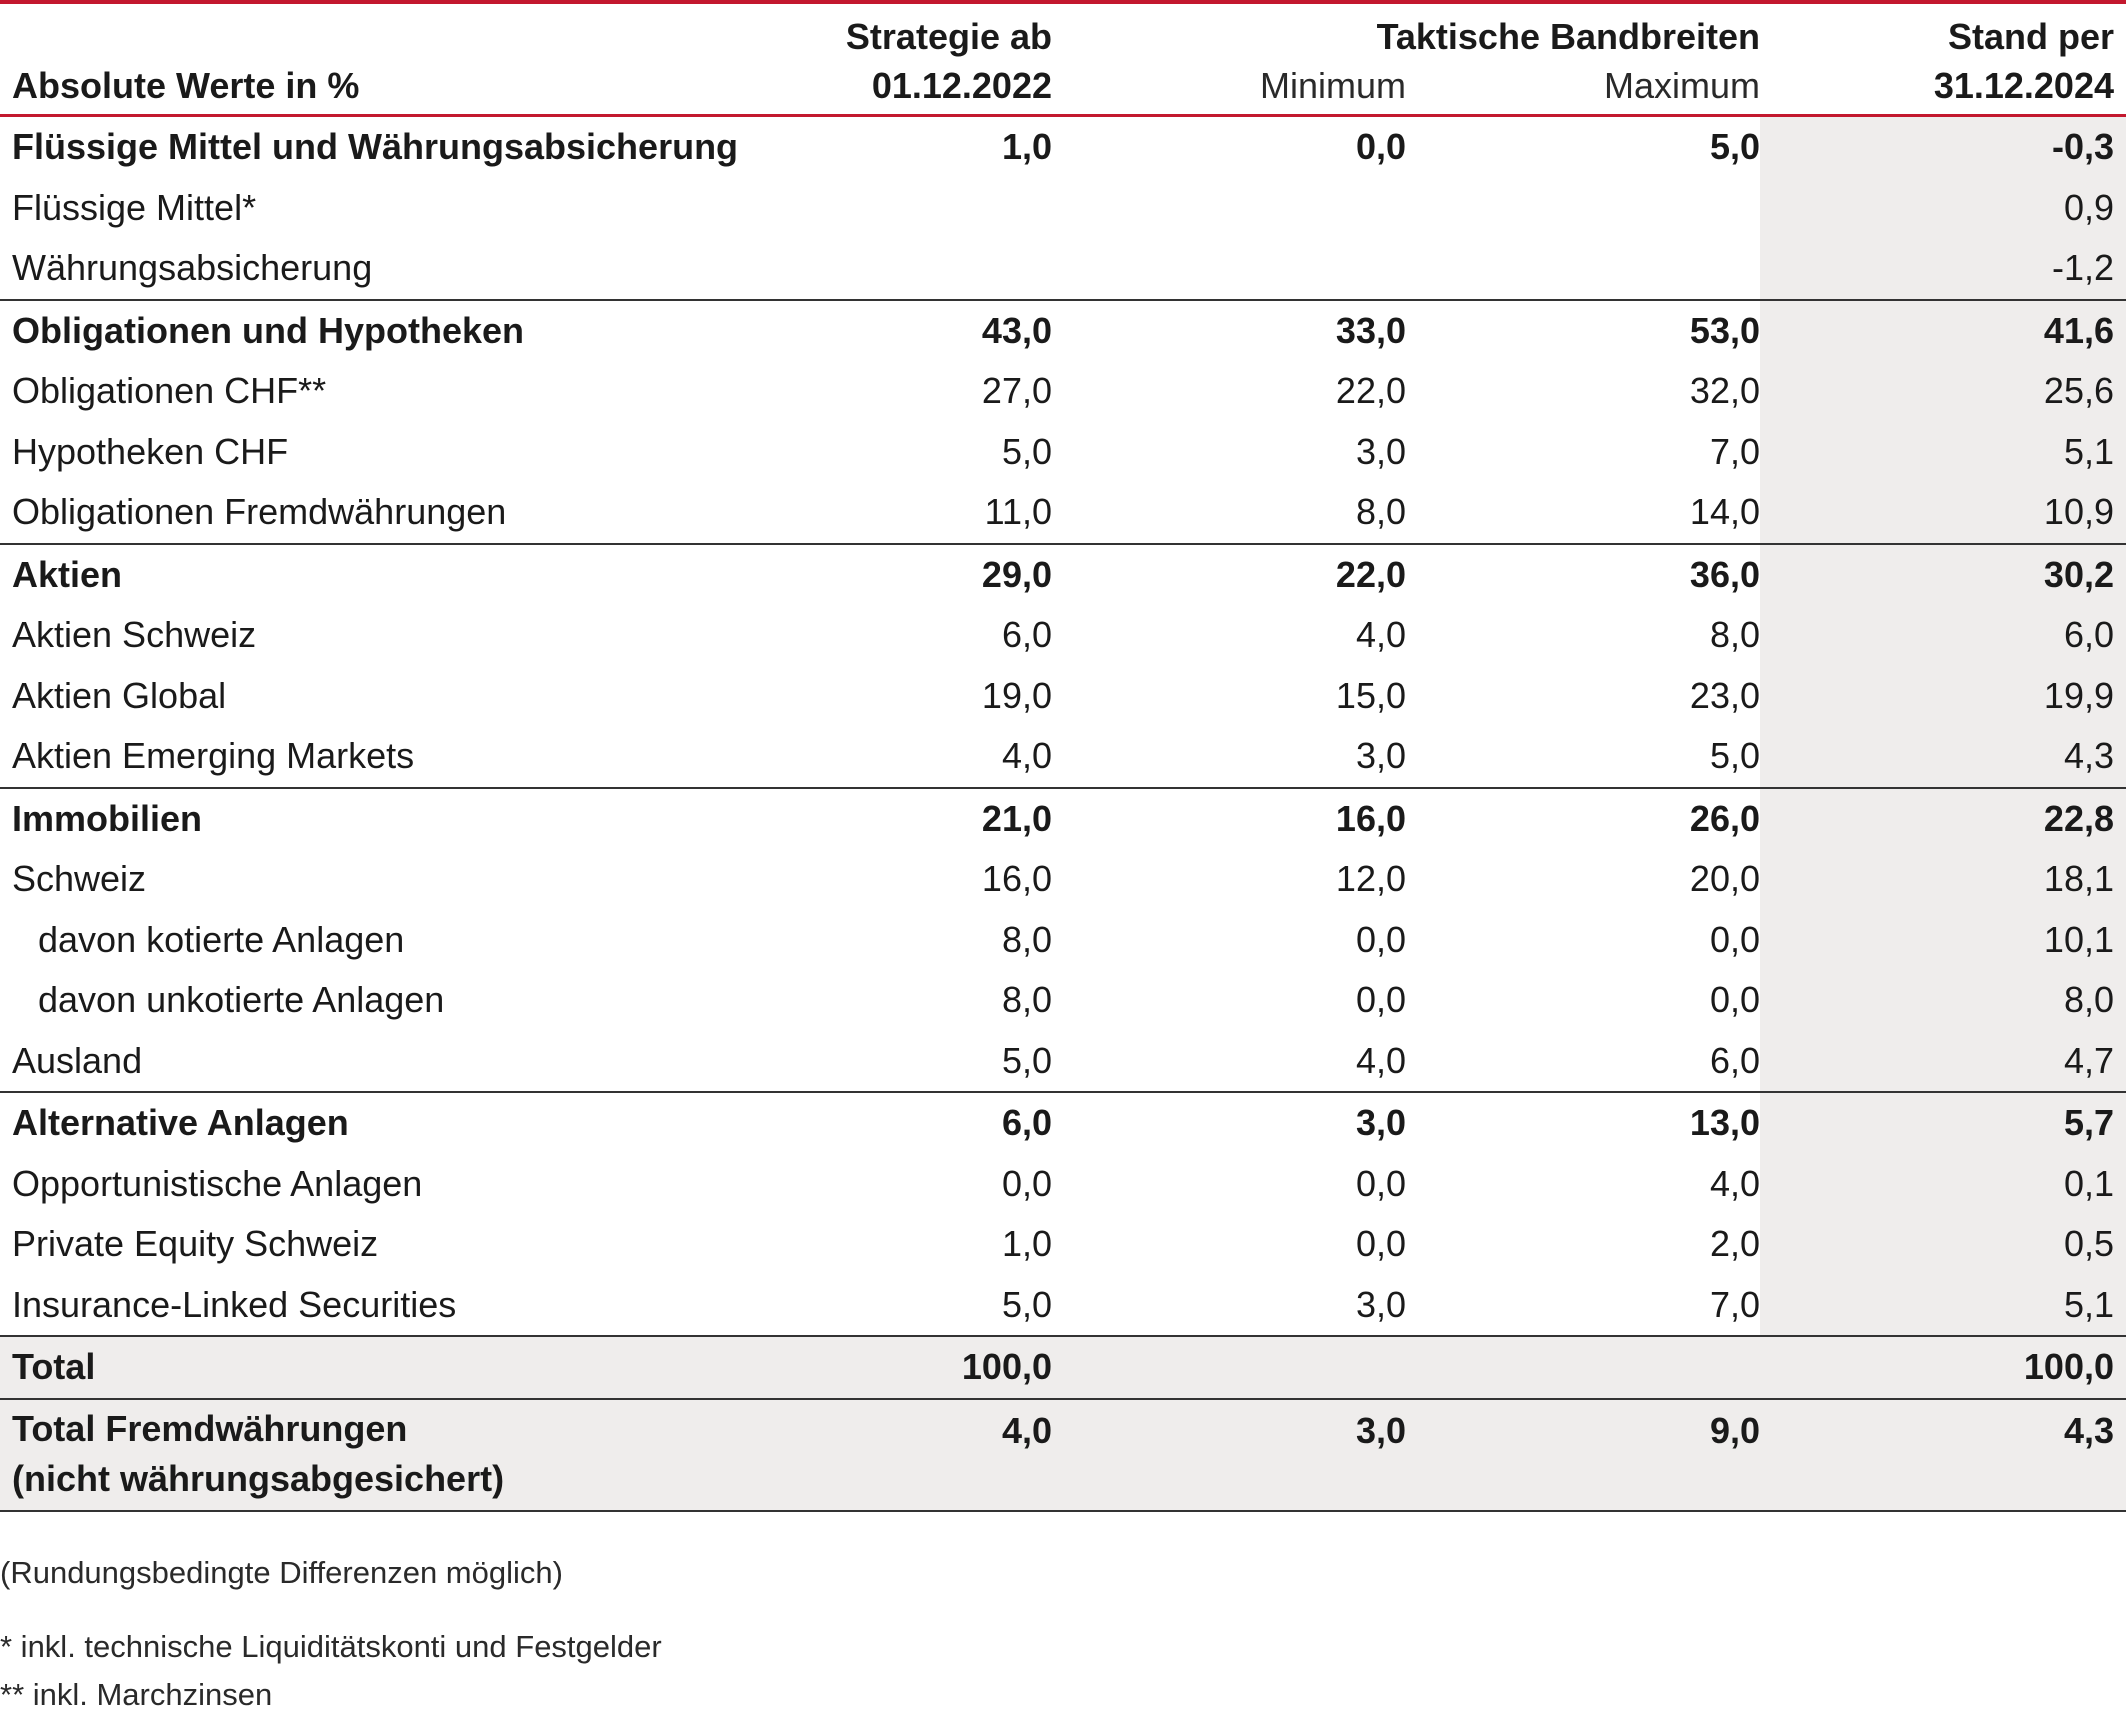 Image resolution: width=2126 pixels, height=1717 pixels. Describe the element at coordinates (1943, 573) in the screenshot. I see `row-stand: 30,2` at that location.